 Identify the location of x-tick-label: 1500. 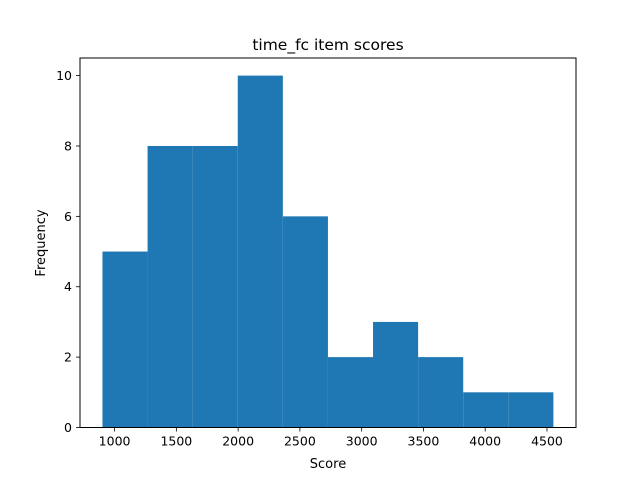
(176, 441).